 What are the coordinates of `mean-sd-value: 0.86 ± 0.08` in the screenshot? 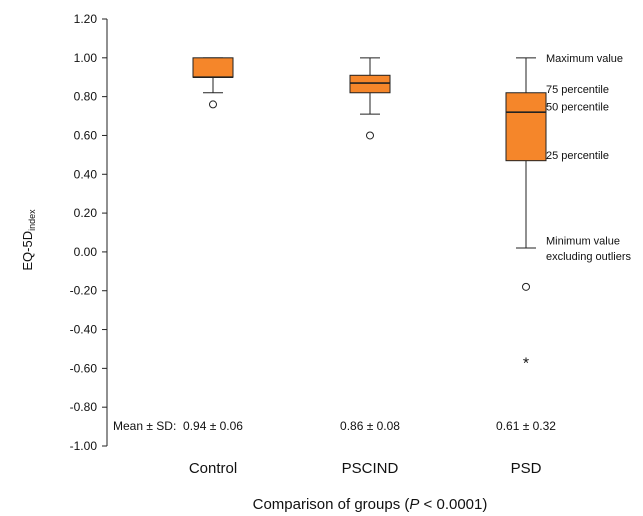 It's located at (370, 426).